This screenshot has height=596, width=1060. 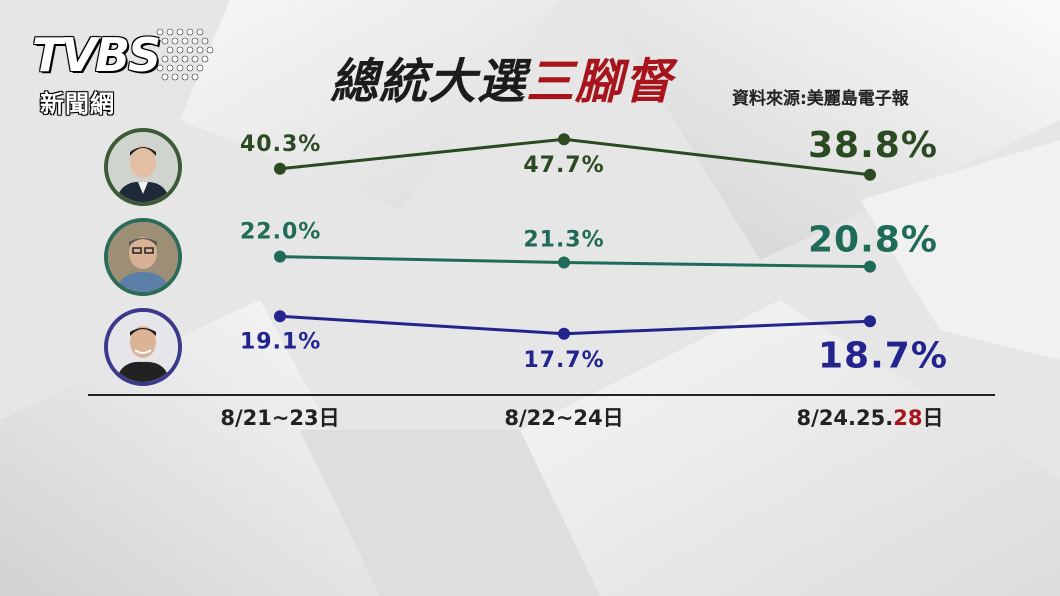 I want to click on x-tick-label: 8/21~23日, so click(x=279, y=418).